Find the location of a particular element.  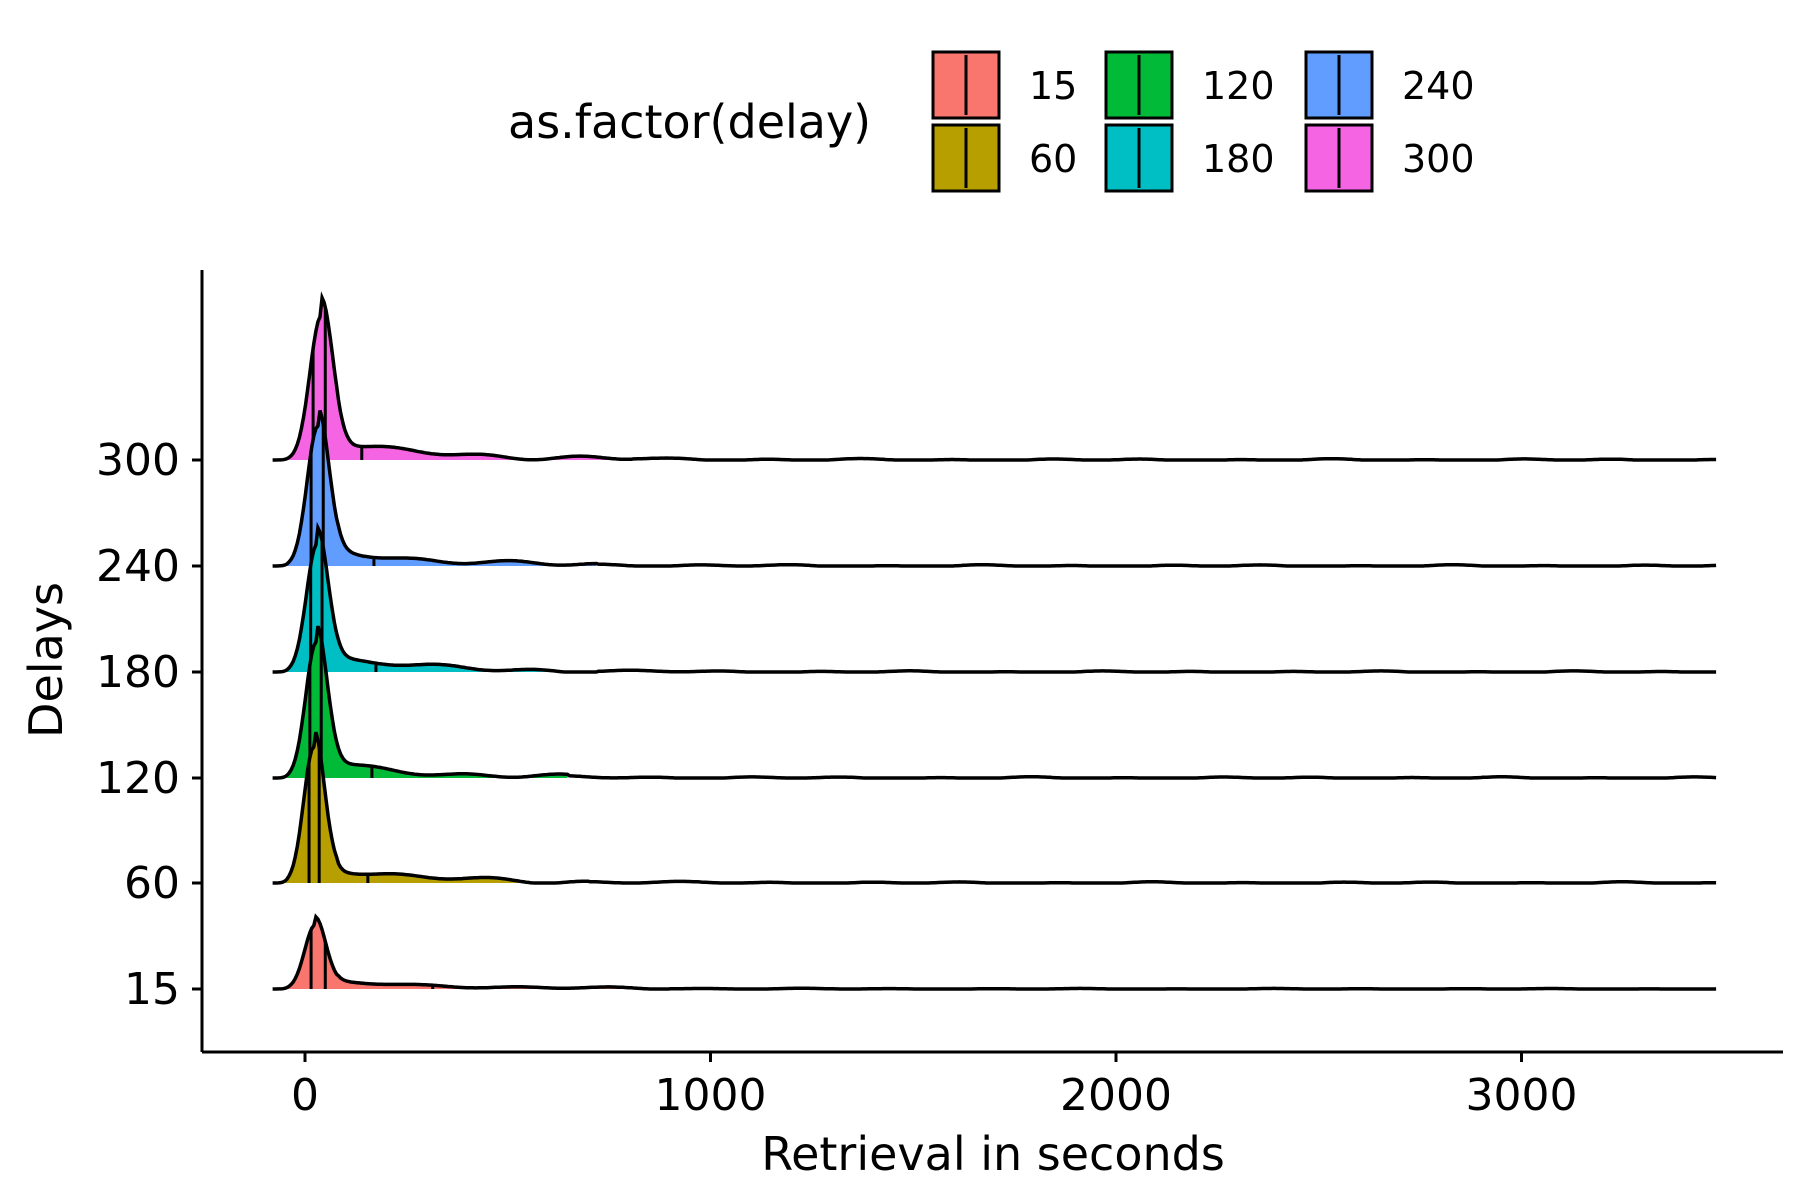

legend-label: 300 is located at coordinates (1438, 159).